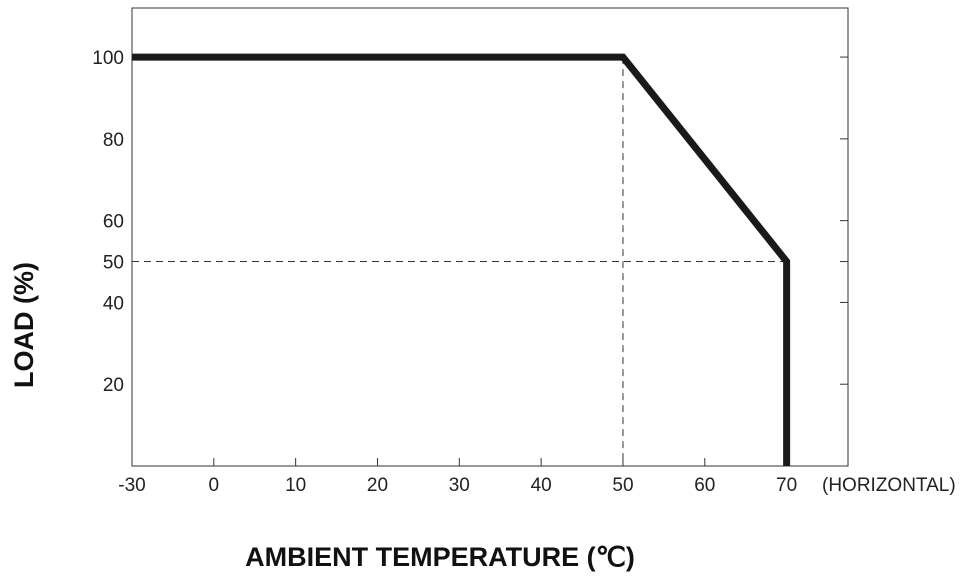 Image resolution: width=969 pixels, height=584 pixels. Describe the element at coordinates (459, 485) in the screenshot. I see `x-tick-label: 30` at that location.